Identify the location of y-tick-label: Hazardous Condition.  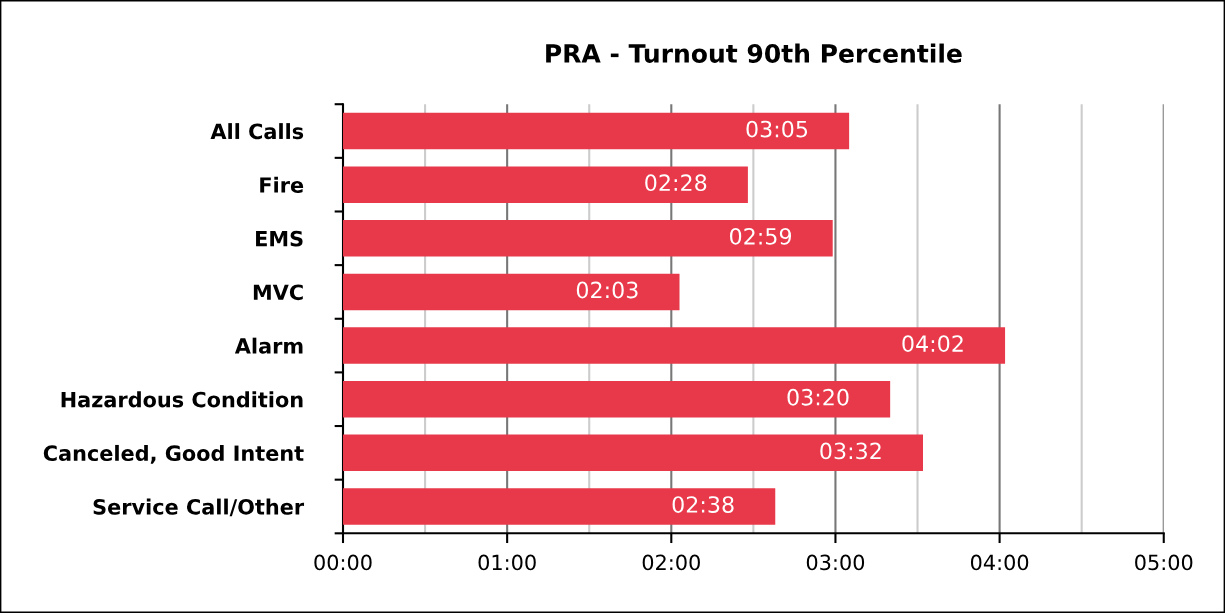
(182, 399).